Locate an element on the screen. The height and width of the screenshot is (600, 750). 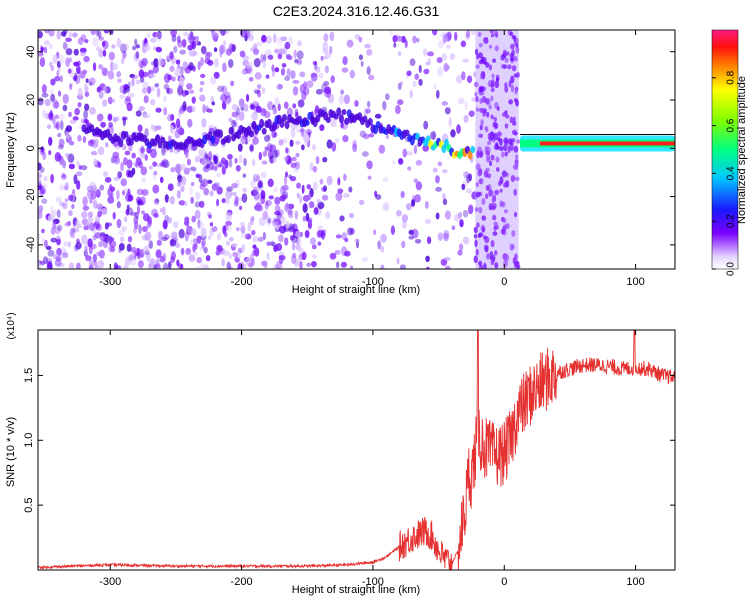
spectrogram-x-tick-label: 0 is located at coordinates (504, 282).